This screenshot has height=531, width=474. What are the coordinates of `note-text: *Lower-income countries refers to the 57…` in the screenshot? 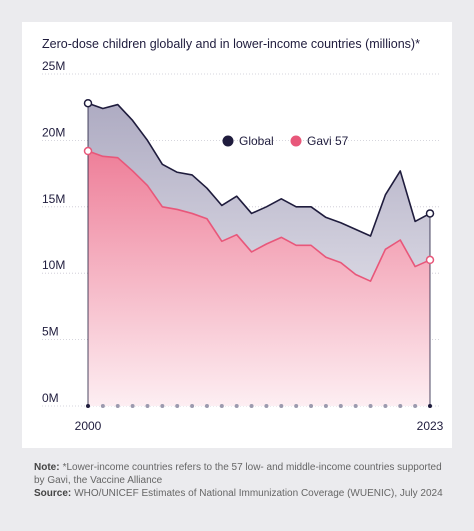 It's located at (238, 474).